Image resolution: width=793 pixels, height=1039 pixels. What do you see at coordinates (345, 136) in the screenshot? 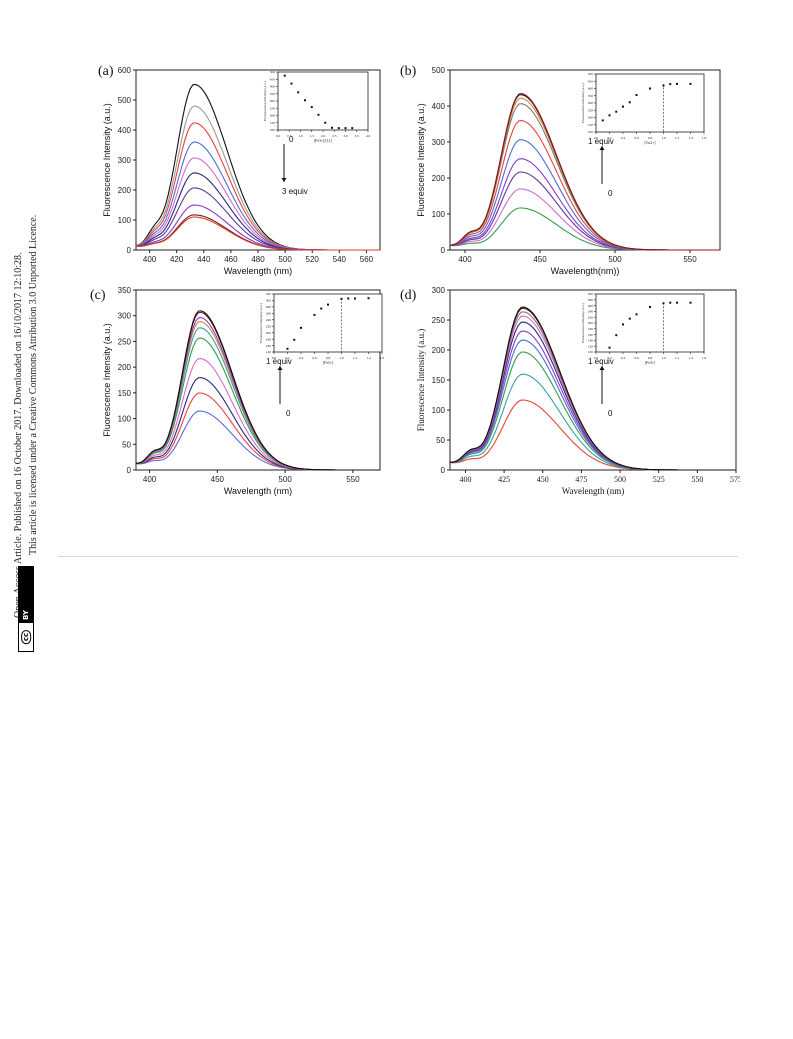
I see `inset-x-tick-label: 3.0` at bounding box center [345, 136].